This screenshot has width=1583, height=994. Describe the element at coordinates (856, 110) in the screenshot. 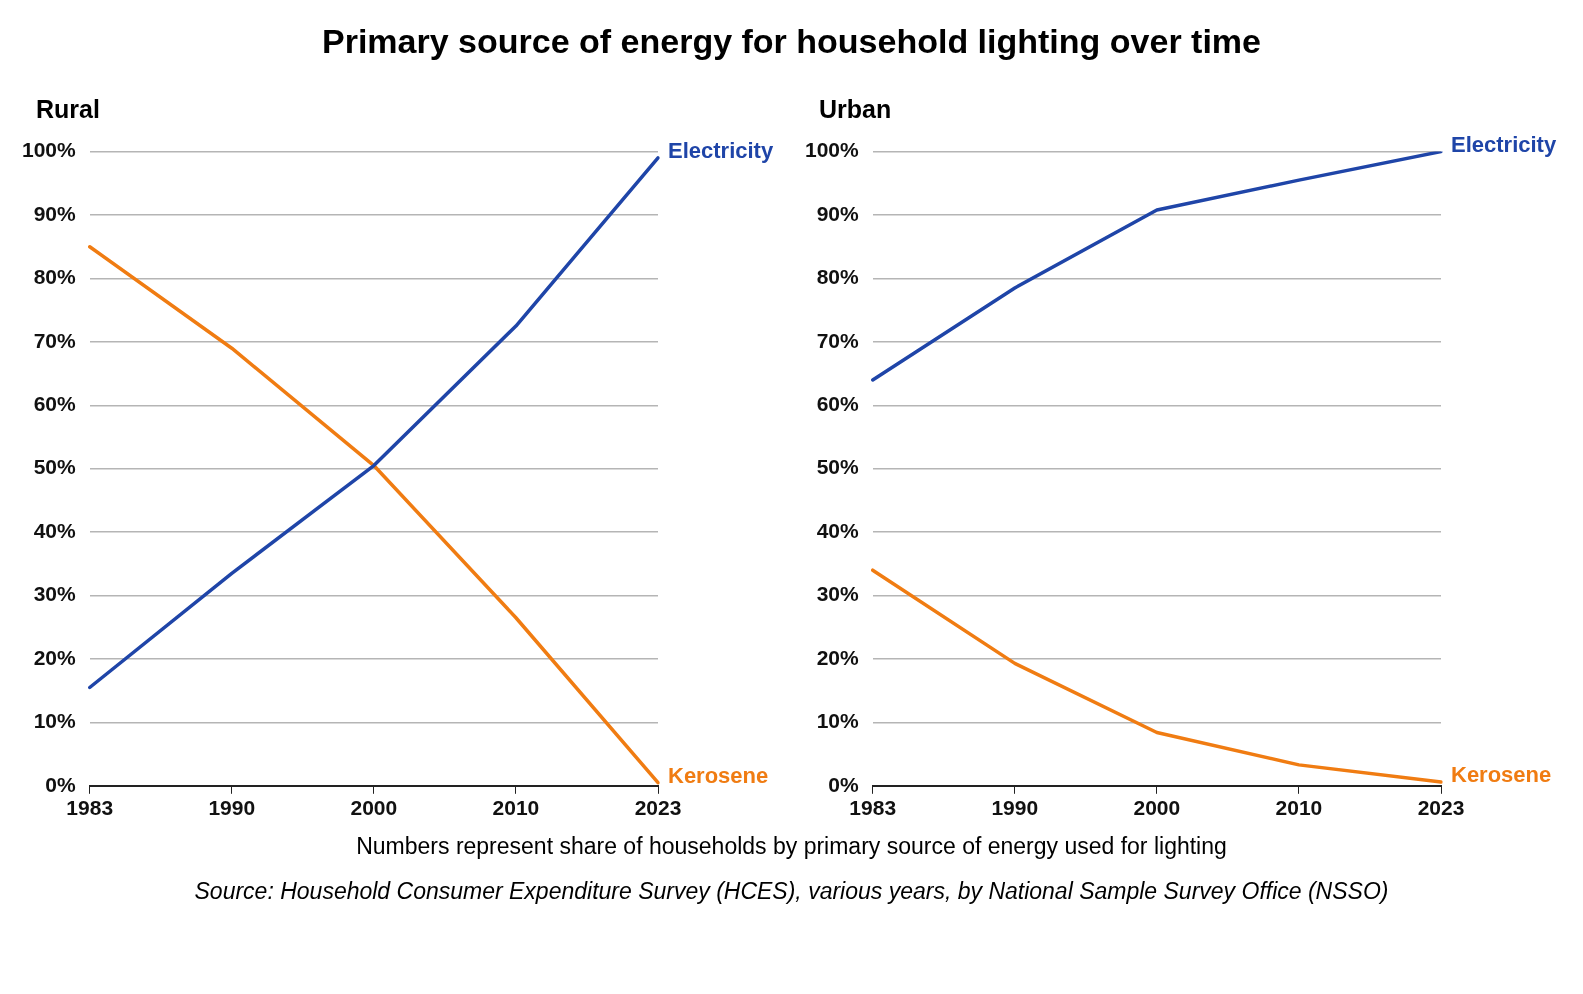

I see `chart-subtitle: Urban` at that location.